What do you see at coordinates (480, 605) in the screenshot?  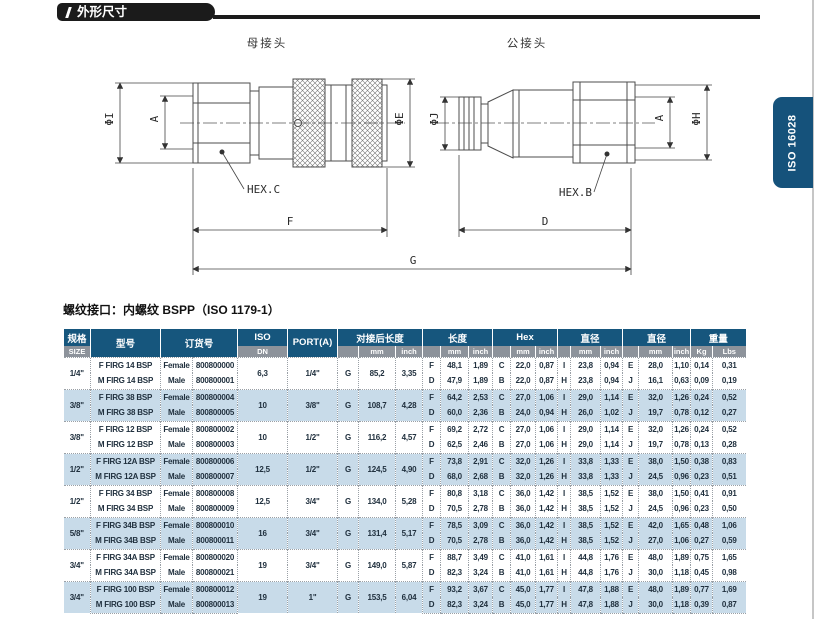 I see `length-inch-cell: 3,24` at bounding box center [480, 605].